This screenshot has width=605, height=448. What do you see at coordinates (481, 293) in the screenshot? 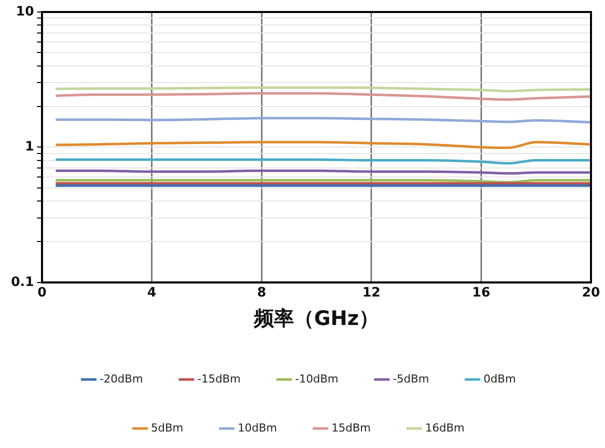
I see `x-tick-label: 16` at bounding box center [481, 293].